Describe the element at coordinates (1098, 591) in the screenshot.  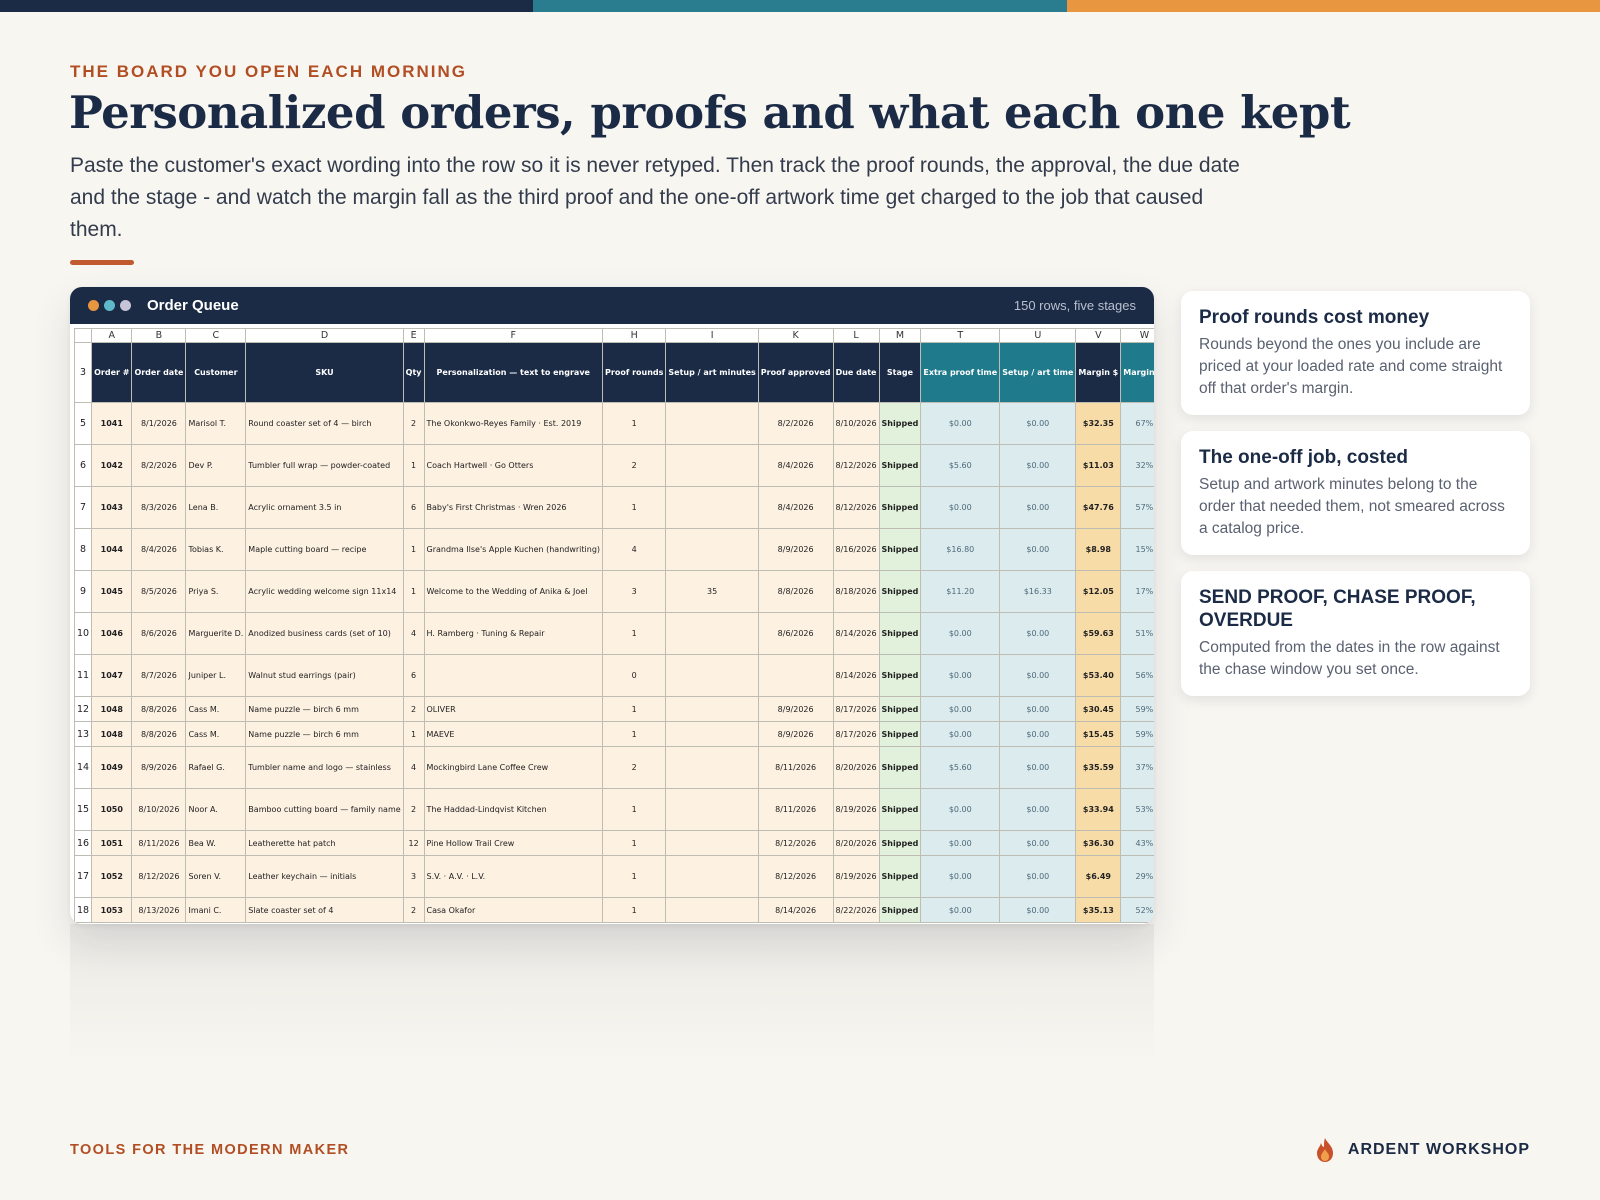
I see `cell-margin: $12.05` at that location.